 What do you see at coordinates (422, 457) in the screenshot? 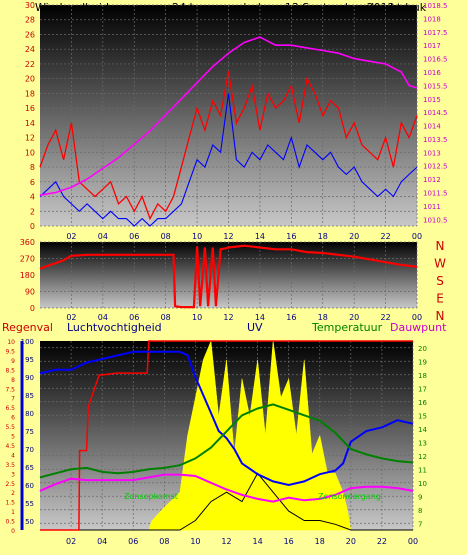
I see `y-right-tick-label: 12` at bounding box center [422, 457].